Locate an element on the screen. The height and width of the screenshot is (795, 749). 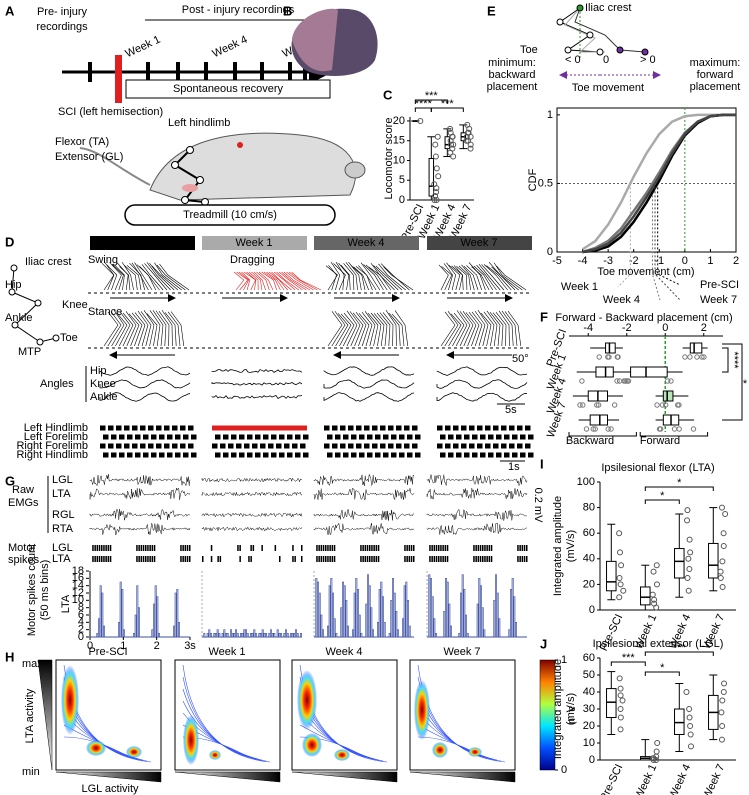
column-header-label: Pre-SCI is located at coordinates (141, 243).